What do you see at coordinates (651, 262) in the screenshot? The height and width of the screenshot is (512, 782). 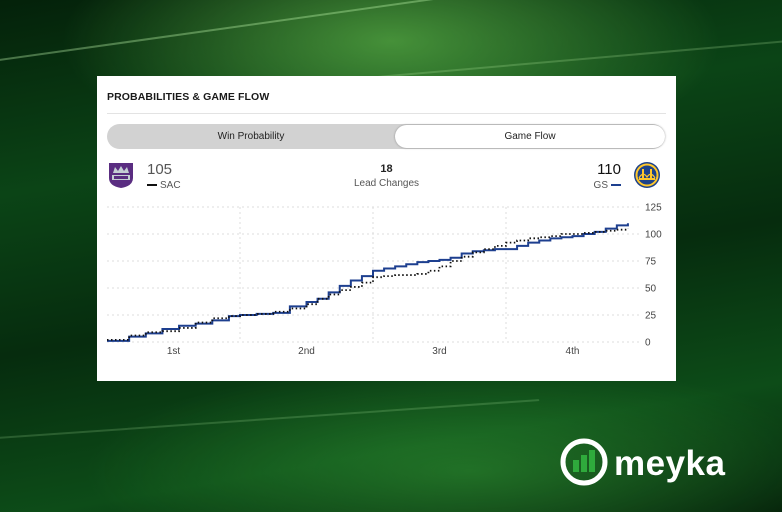 I see `y-tick-label: 75` at bounding box center [651, 262].